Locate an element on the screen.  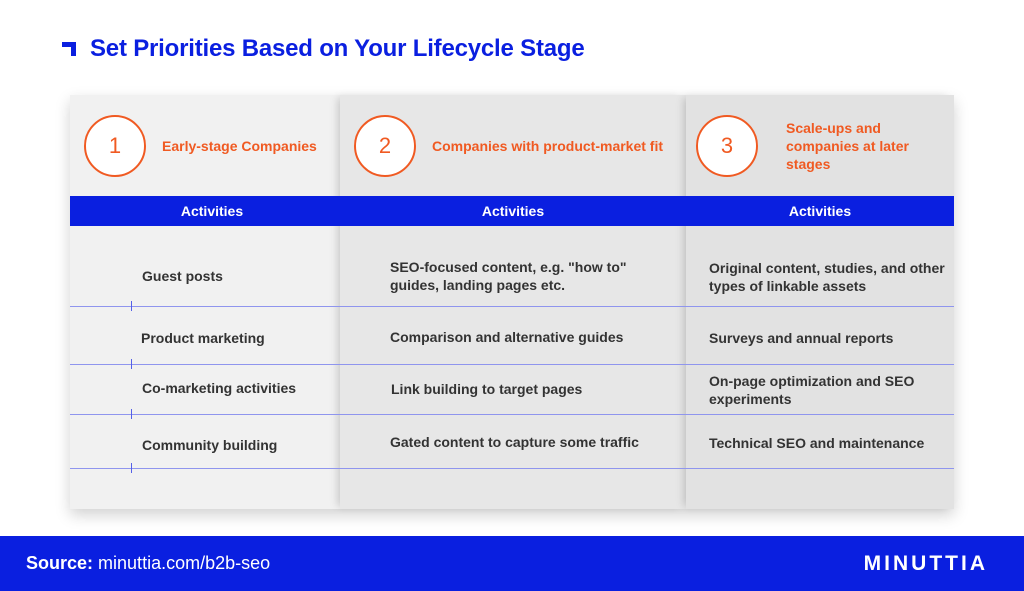
stage-header: 1 Early-stage Companies is located at coordinates (205, 145).